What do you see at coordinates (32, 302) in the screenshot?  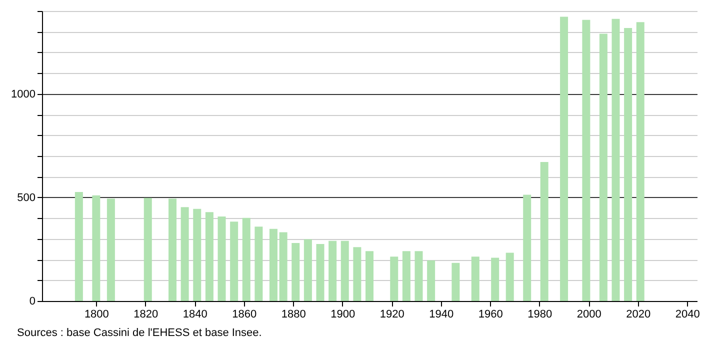 I see `y-tick-label: 0` at bounding box center [32, 302].